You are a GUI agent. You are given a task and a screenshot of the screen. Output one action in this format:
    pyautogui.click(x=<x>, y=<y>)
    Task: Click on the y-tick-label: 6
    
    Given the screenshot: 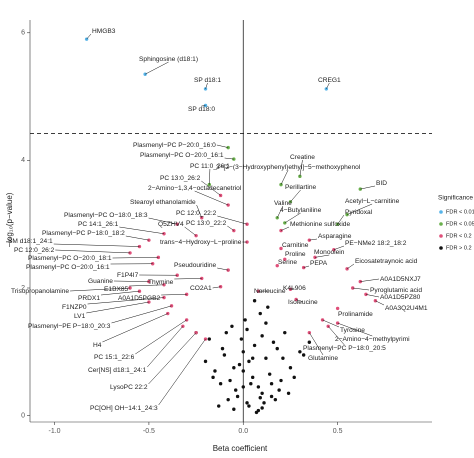 What is the action you would take?
    pyautogui.click(x=23, y=33)
    